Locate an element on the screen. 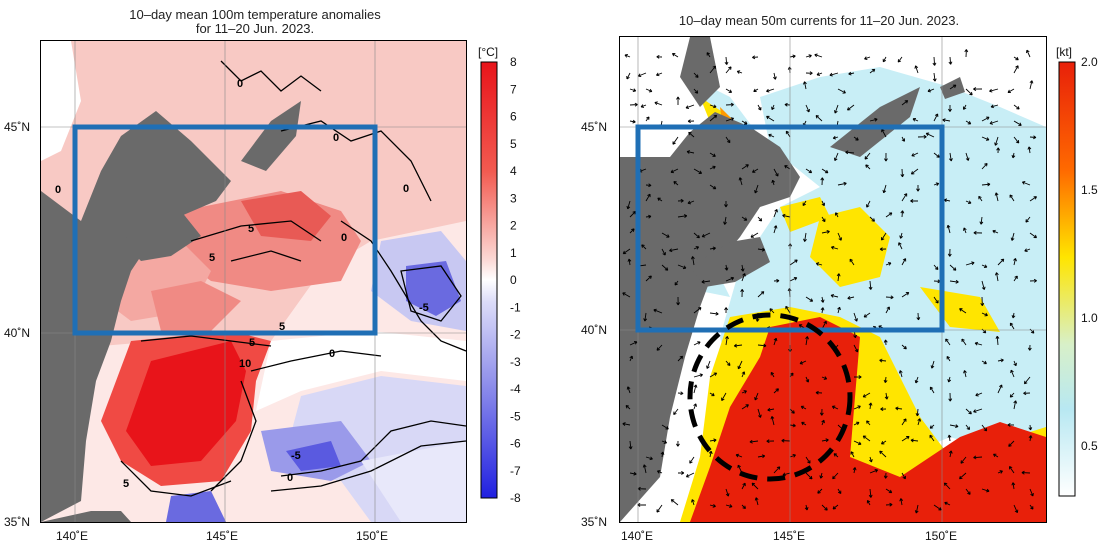 The image size is (1106, 547). left-title-line1: 10–day mean 100m temperature anomalies is located at coordinates (255, 14).